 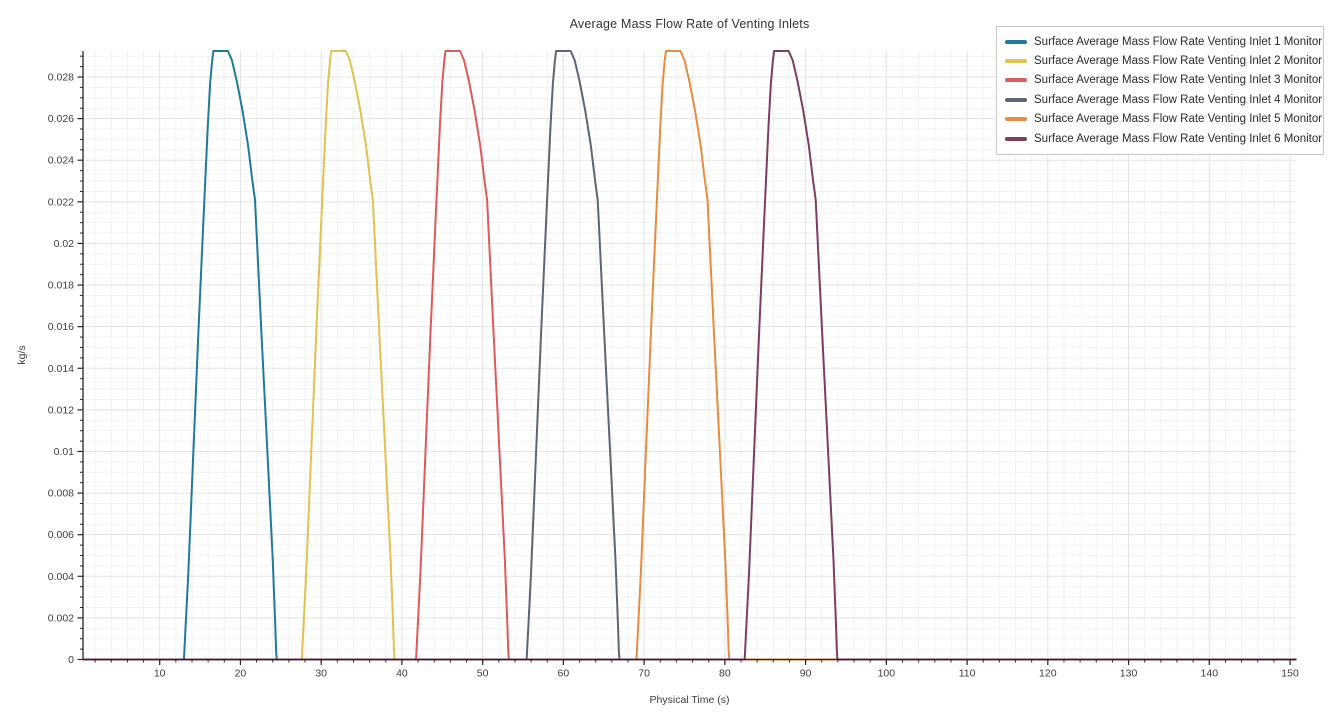 What do you see at coordinates (61, 119) in the screenshot?
I see `y-tick-label: 0.026` at bounding box center [61, 119].